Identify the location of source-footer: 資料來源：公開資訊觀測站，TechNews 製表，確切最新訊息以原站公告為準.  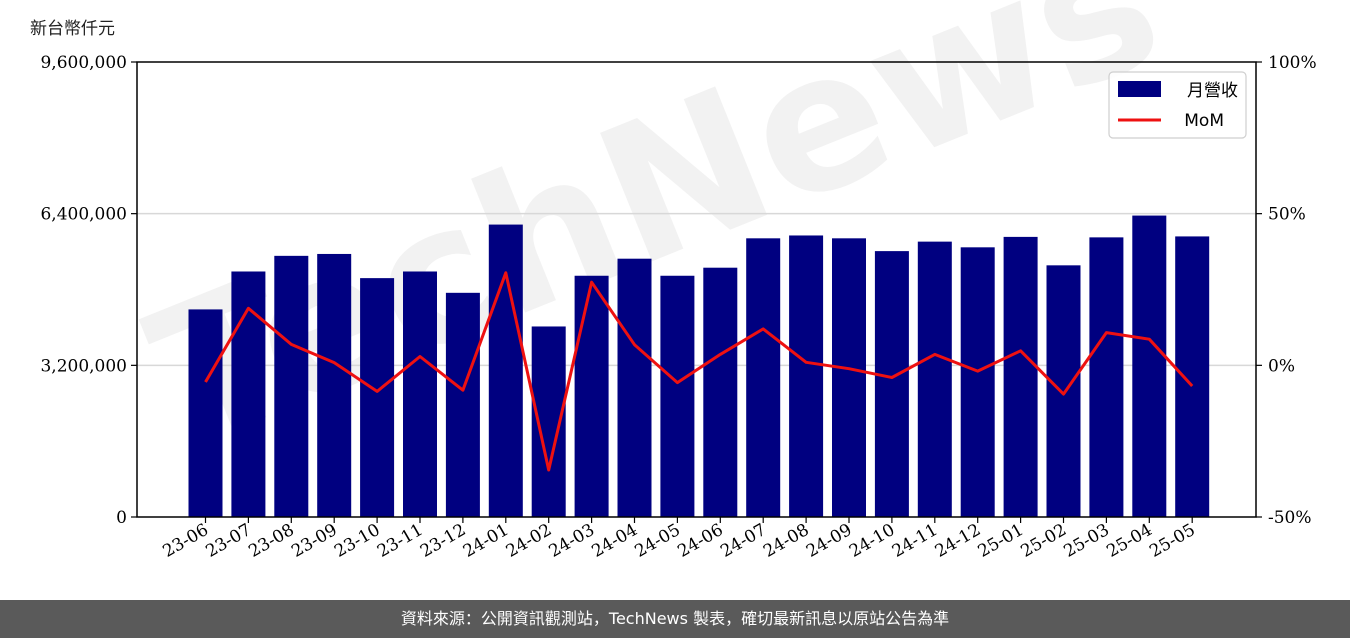
(675, 619).